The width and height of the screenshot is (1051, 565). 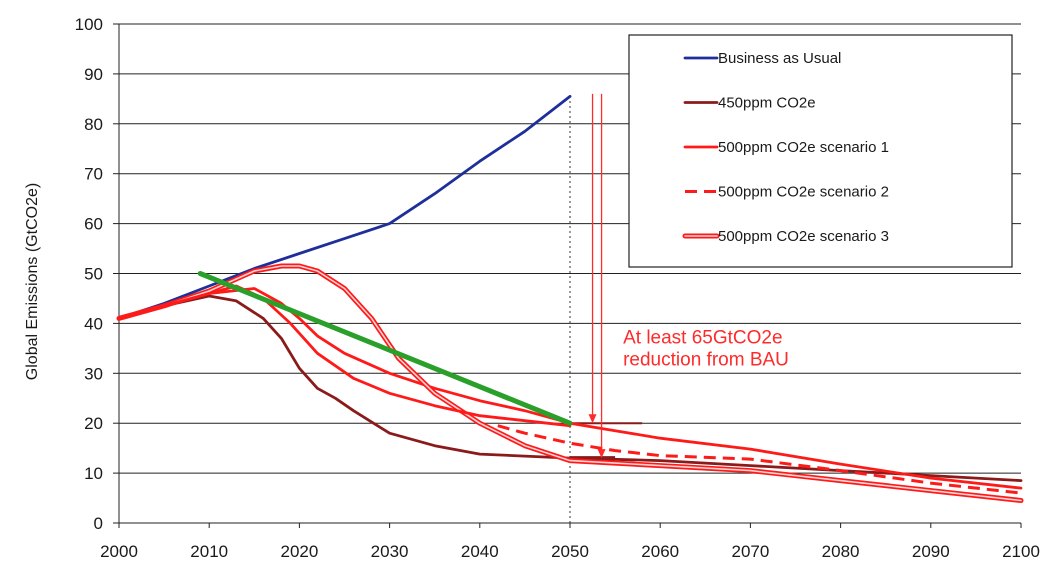 What do you see at coordinates (93, 373) in the screenshot?
I see `y-tick-label-30: 30` at bounding box center [93, 373].